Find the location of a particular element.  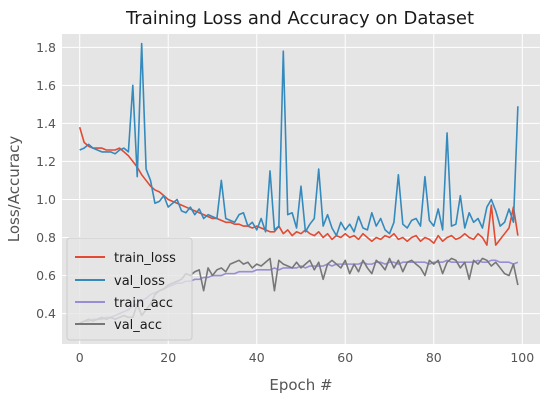

x-tick-label: 20 is located at coordinates (168, 357).